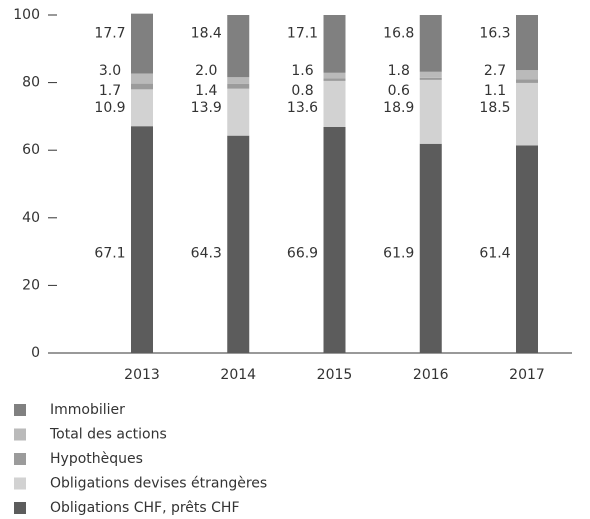 The height and width of the screenshot is (519, 590). I want to click on legend-label: Obligations devises étrangères, so click(158, 484).